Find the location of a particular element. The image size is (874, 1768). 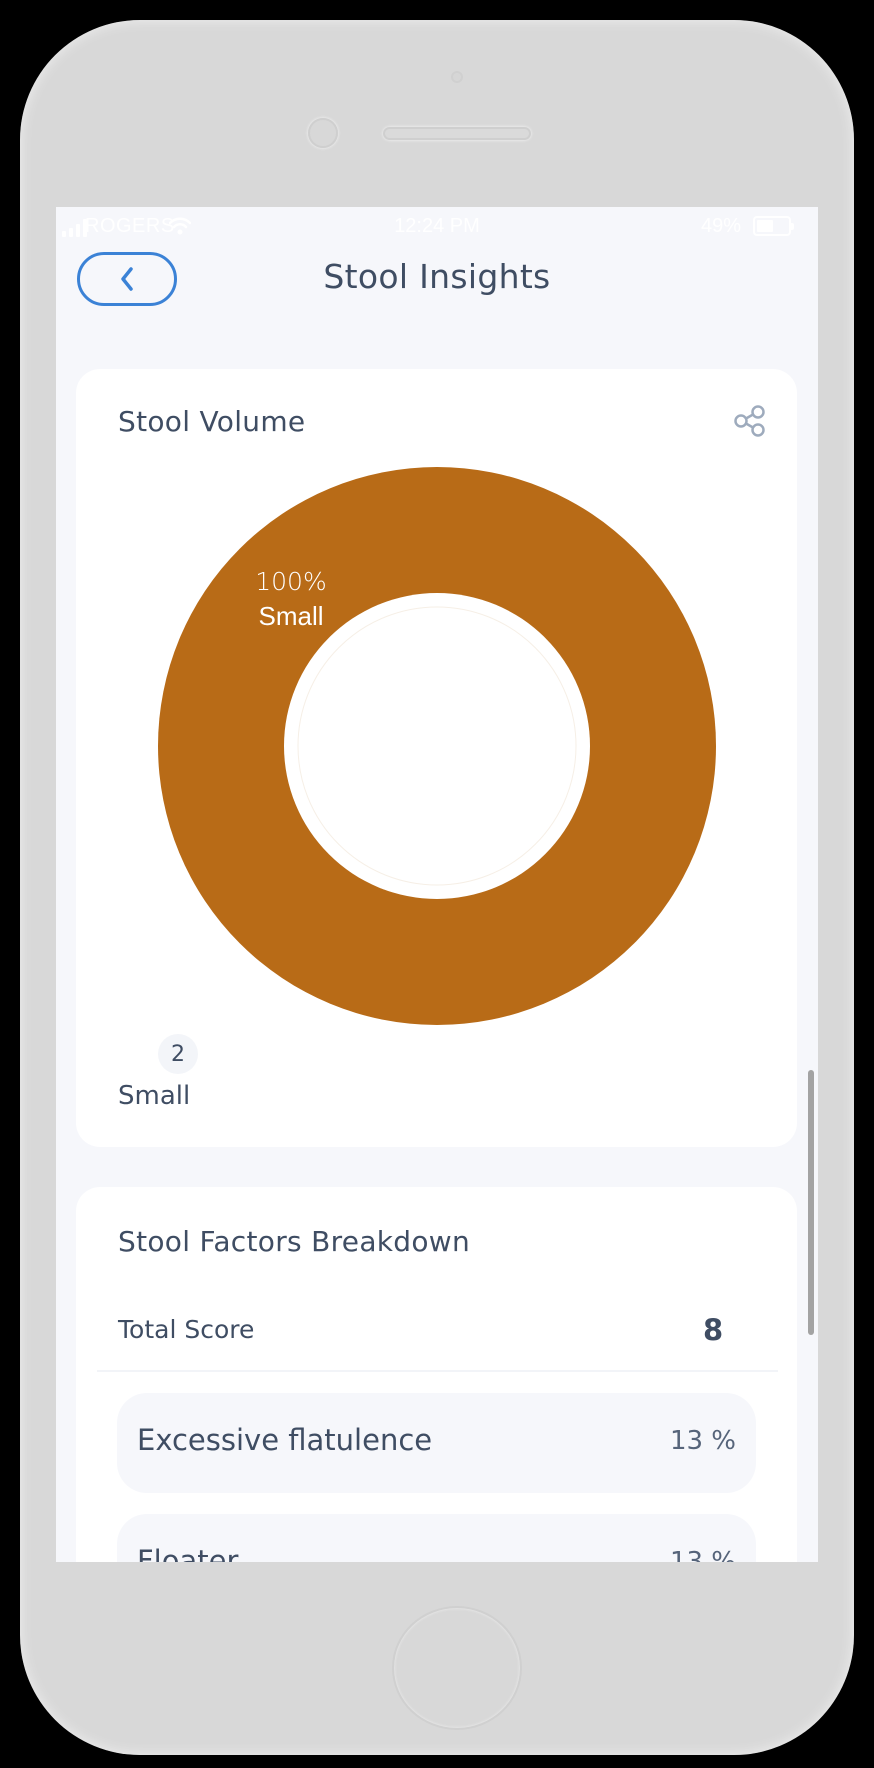

factor-row: Excessive flatulence 13 % is located at coordinates (436, 1443).